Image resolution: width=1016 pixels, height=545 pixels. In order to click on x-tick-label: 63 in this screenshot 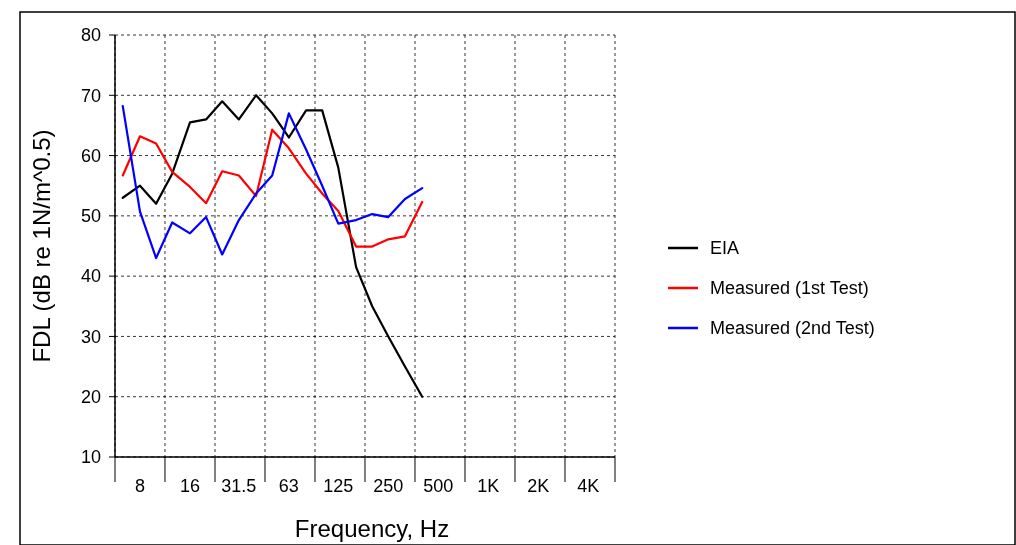, I will do `click(288, 486)`.